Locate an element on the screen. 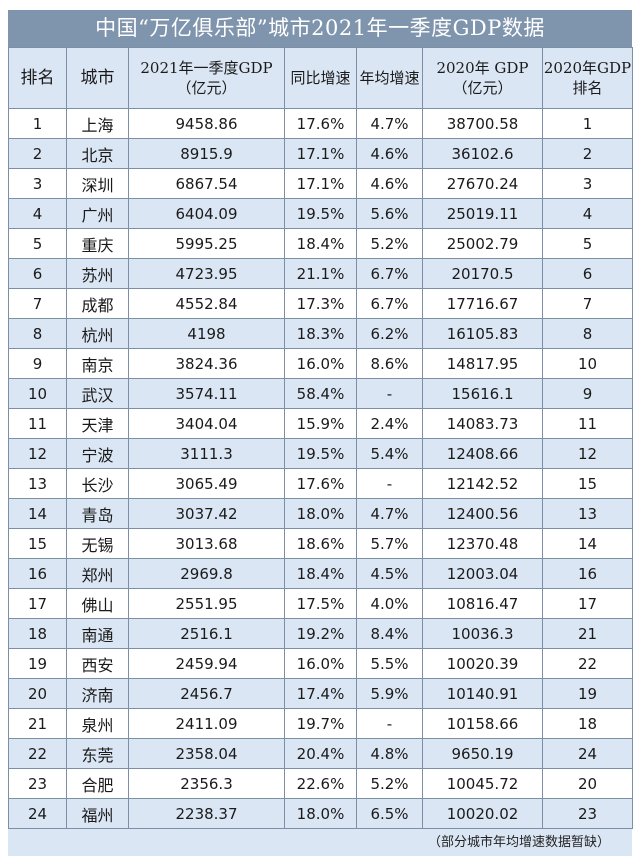 The image size is (640, 856). rank-cell: 8 is located at coordinates (37, 333).